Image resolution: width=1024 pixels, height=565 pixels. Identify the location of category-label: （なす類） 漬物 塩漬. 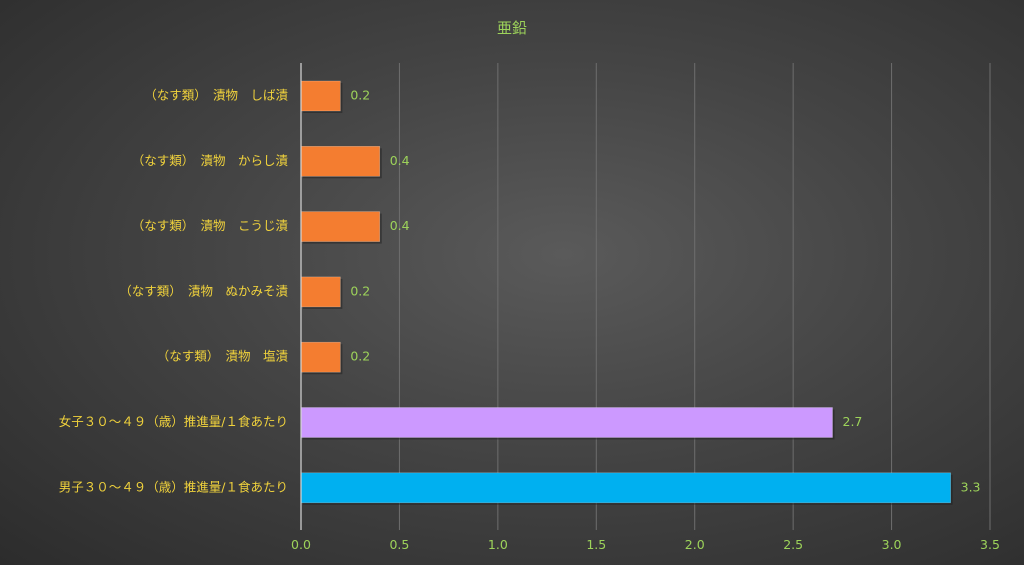
(223, 356).